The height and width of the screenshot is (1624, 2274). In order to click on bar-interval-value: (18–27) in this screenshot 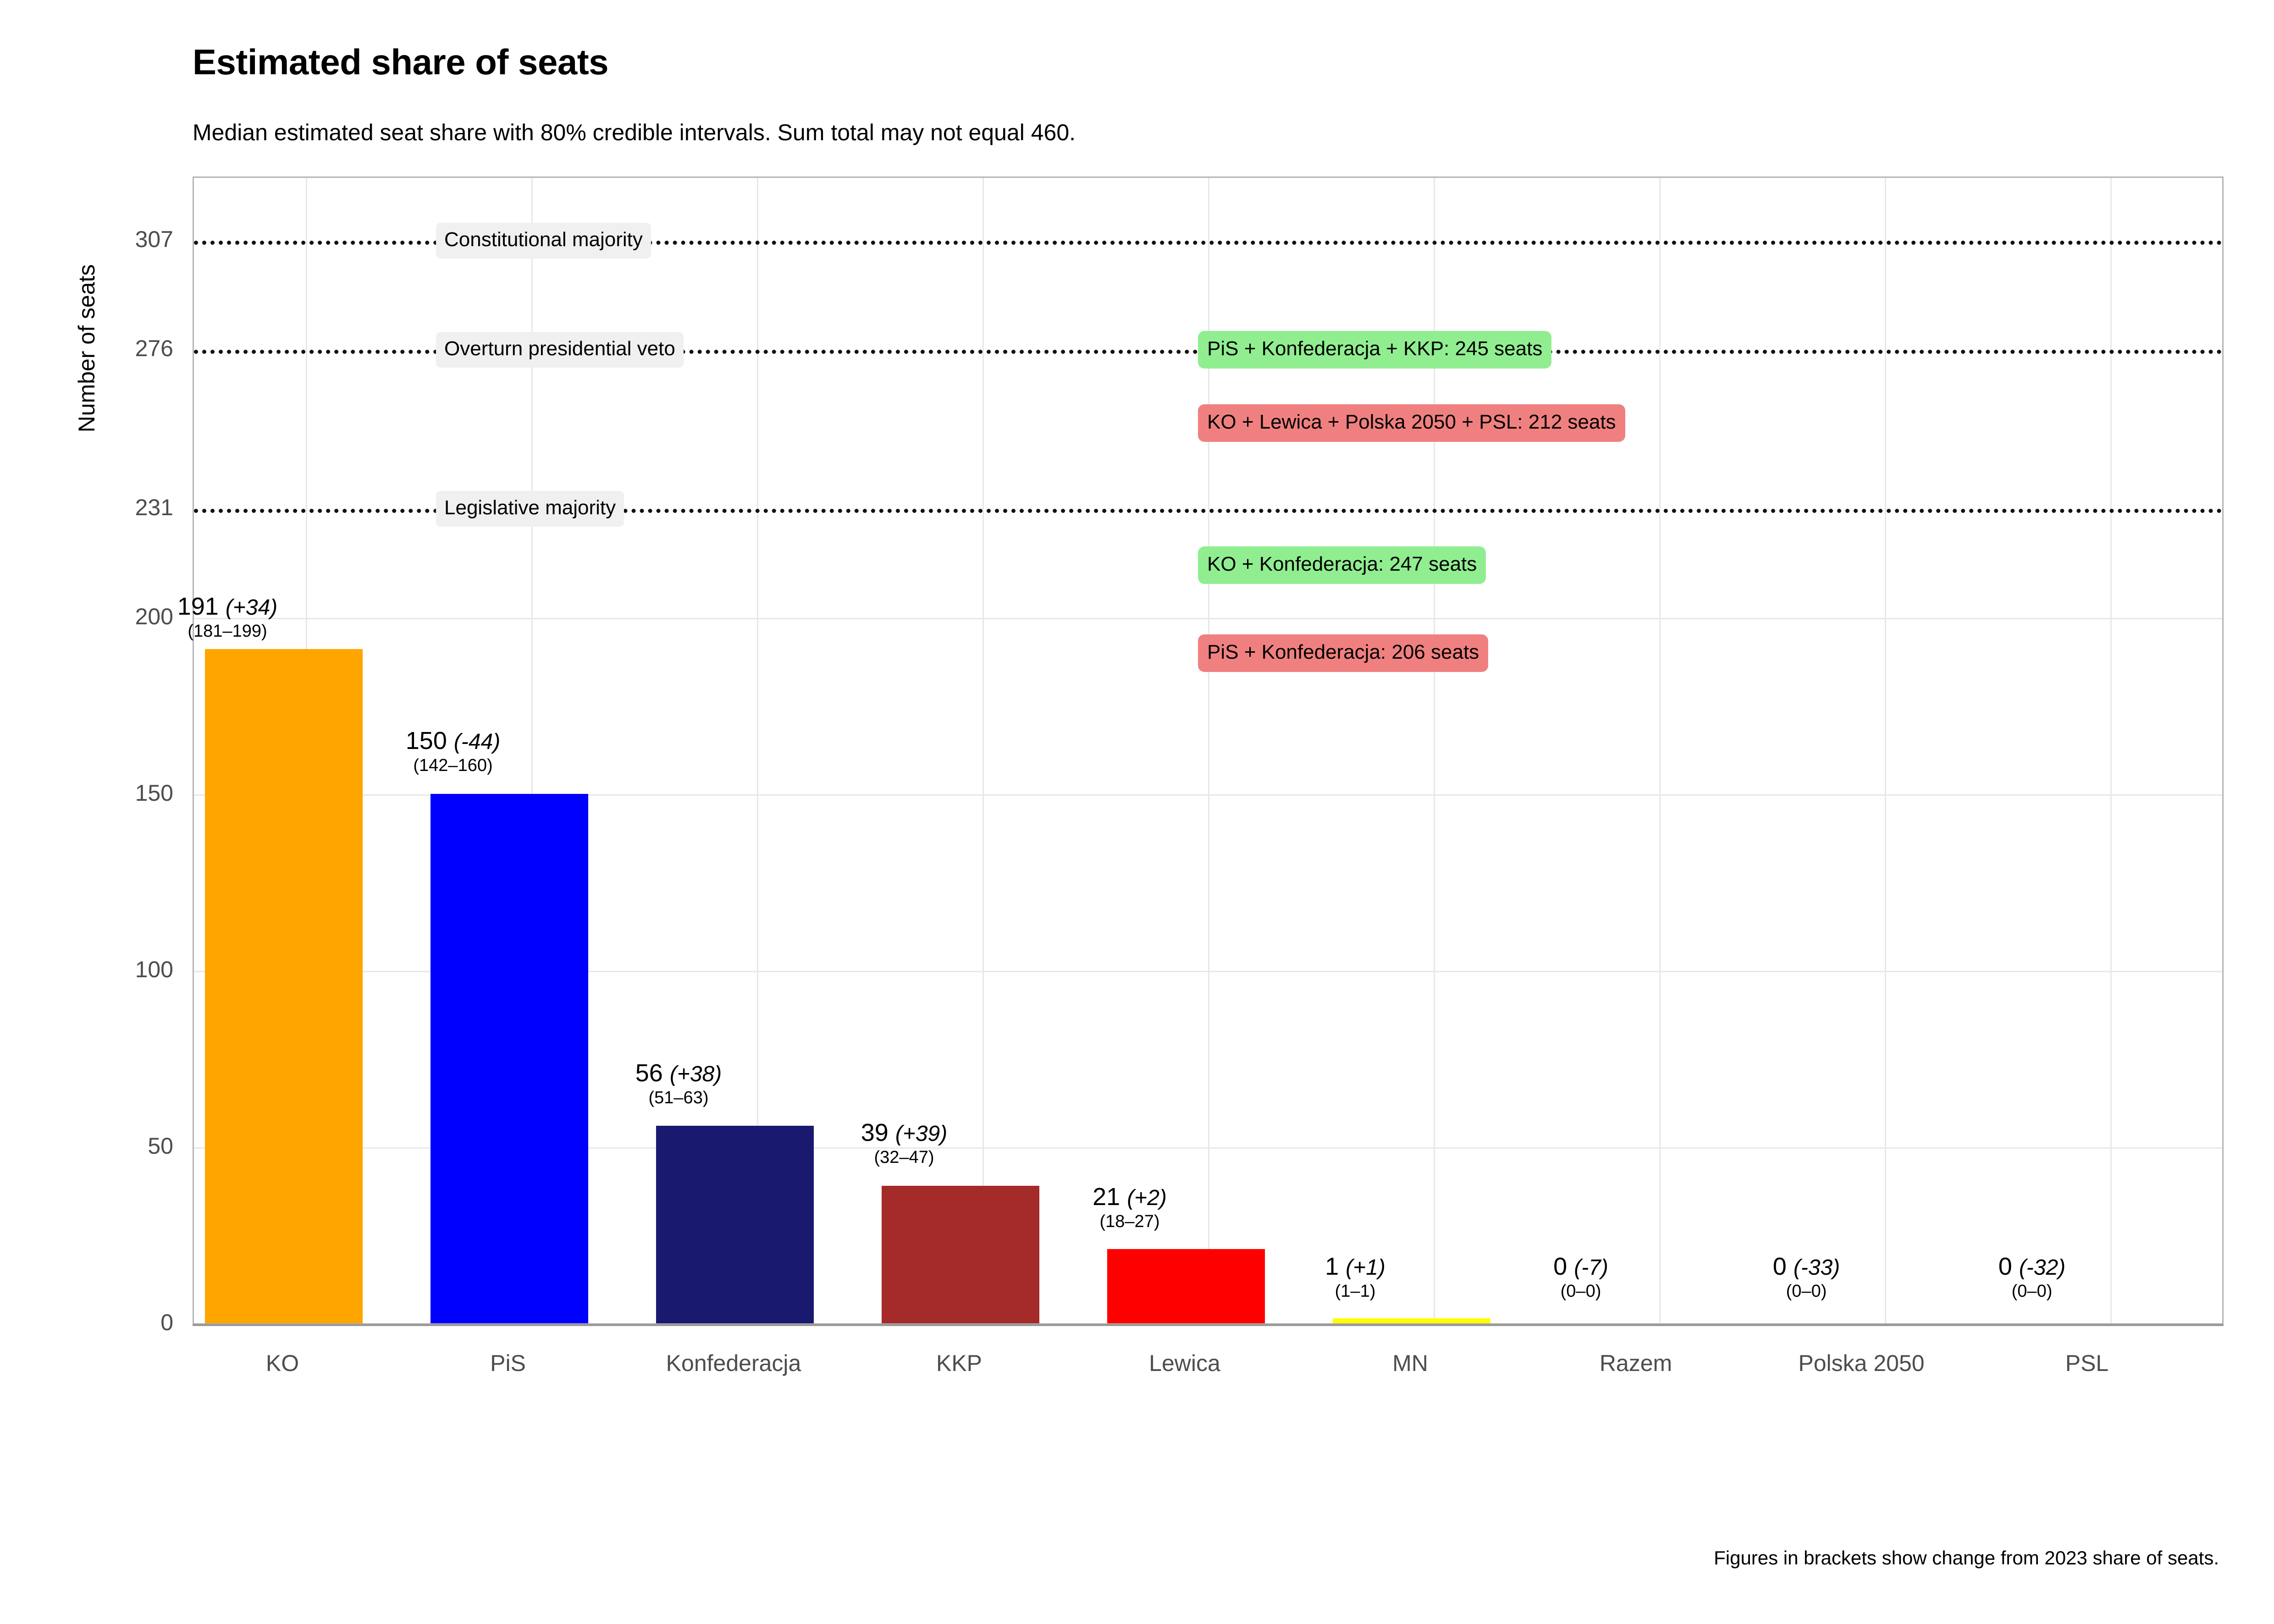, I will do `click(1130, 1221)`.